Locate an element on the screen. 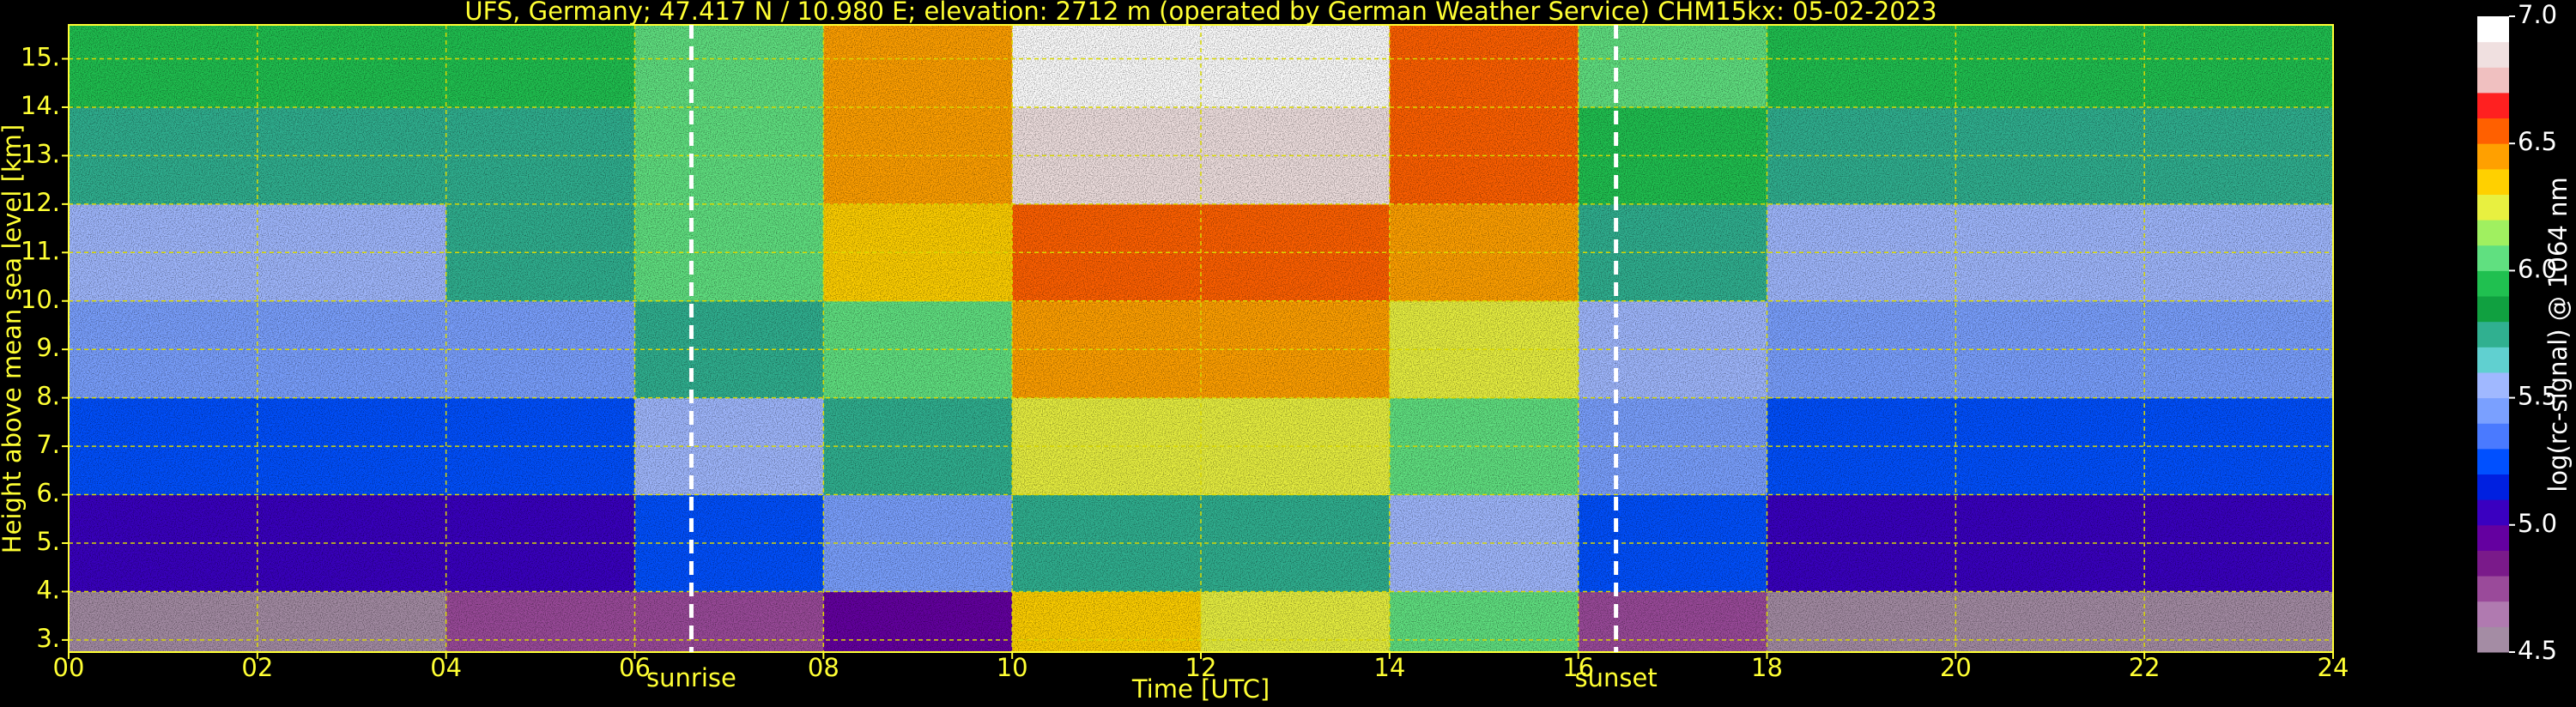 The height and width of the screenshot is (707, 2576). x-tick-label: 06 is located at coordinates (635, 667).